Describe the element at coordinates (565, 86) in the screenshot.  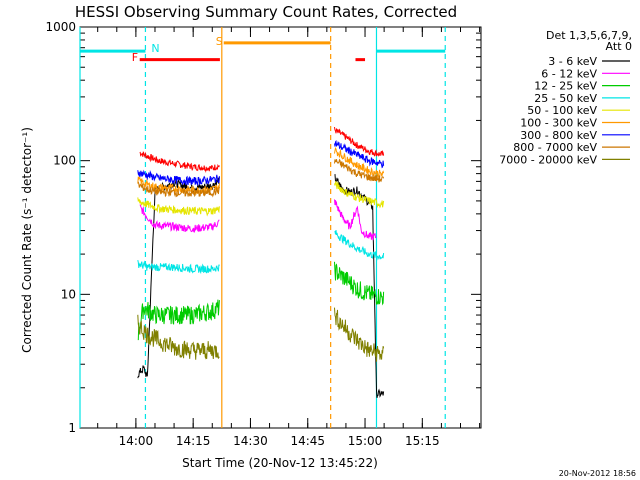
I see `legend-label: 12 - 25 keV` at that location.